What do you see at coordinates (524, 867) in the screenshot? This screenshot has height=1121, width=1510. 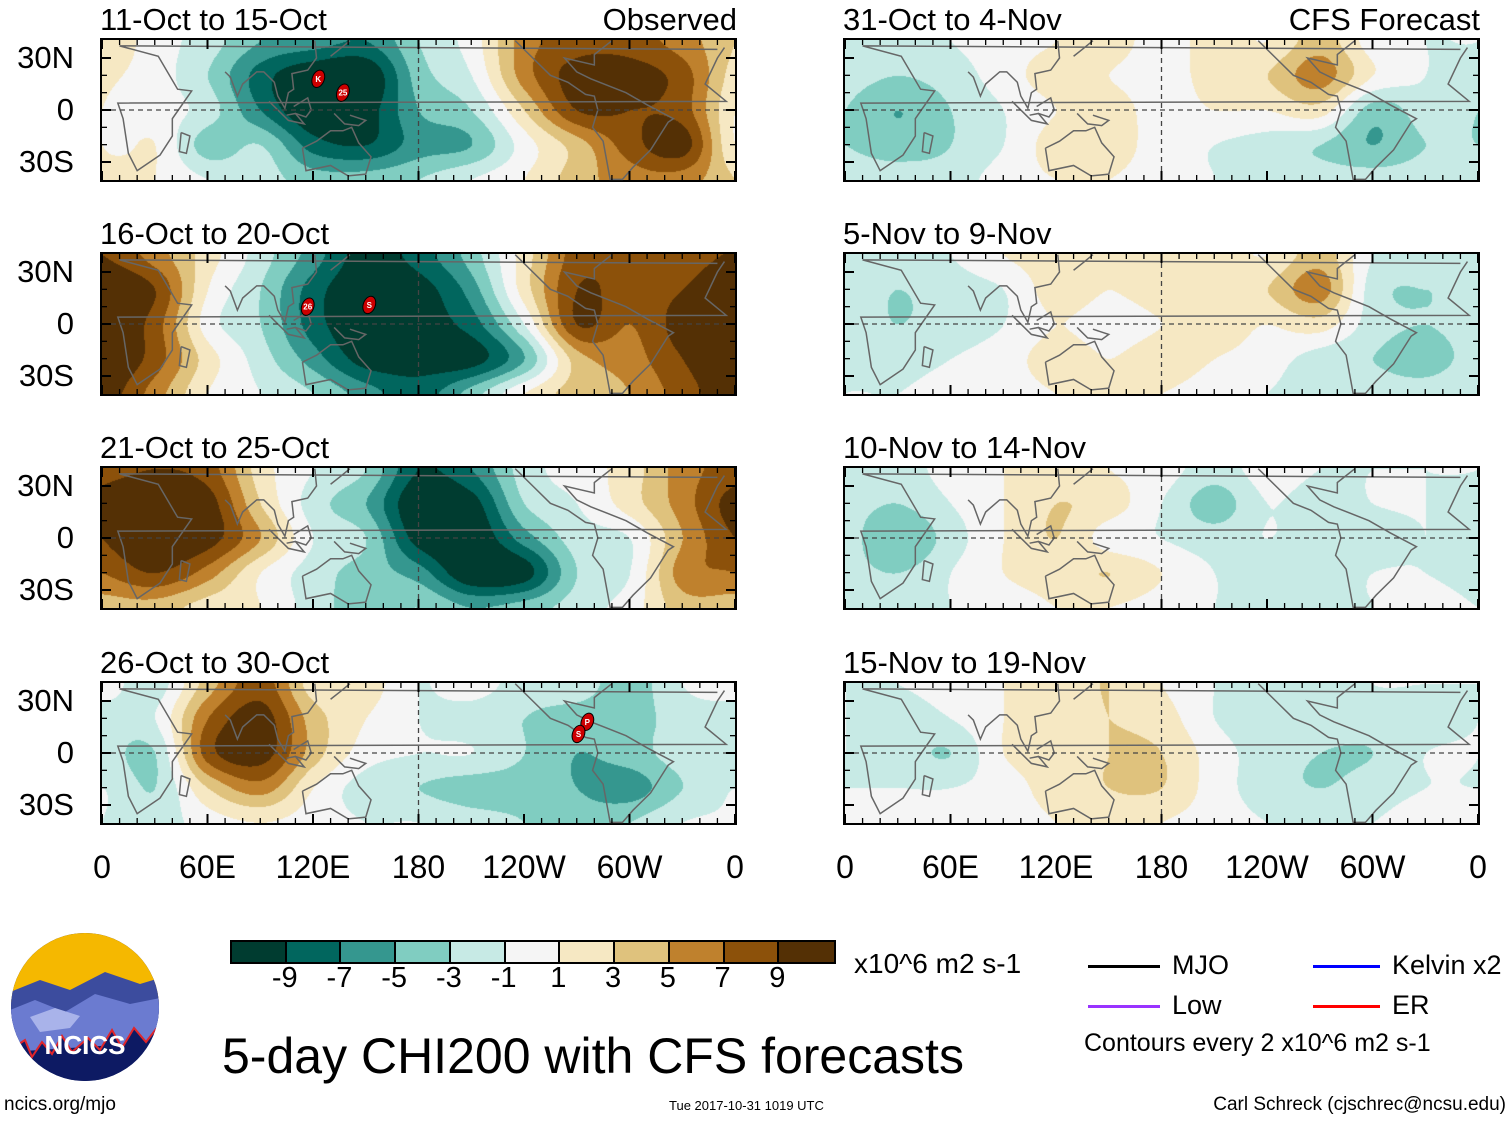 I see `lon-label: 120W` at bounding box center [524, 867].